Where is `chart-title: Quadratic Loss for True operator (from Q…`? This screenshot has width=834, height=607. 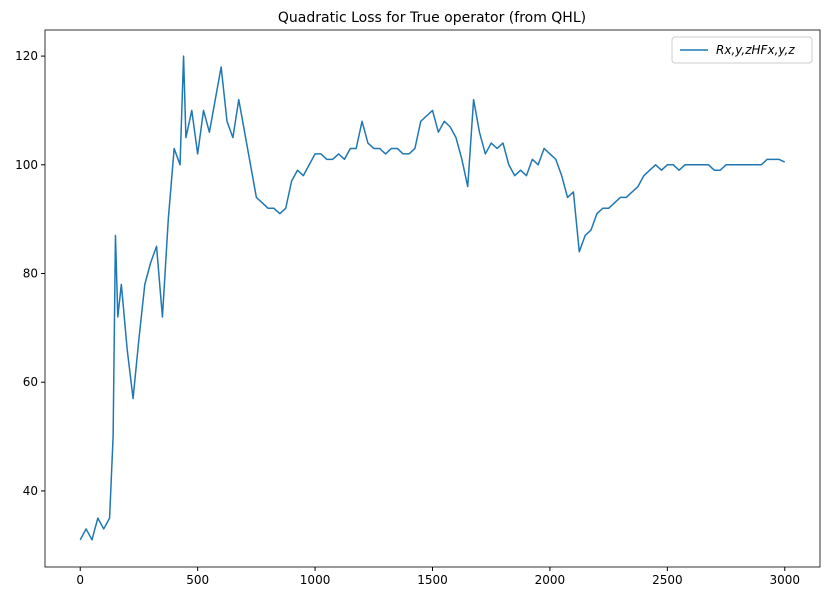 chart-title: Quadratic Loss for True operator (from Q… is located at coordinates (432, 18).